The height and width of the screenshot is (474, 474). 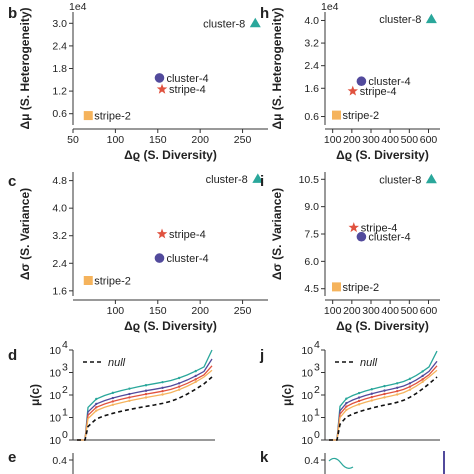 What do you see at coordinates (287, 395) in the screenshot?
I see `y-axis-label: μ(c)` at bounding box center [287, 395].